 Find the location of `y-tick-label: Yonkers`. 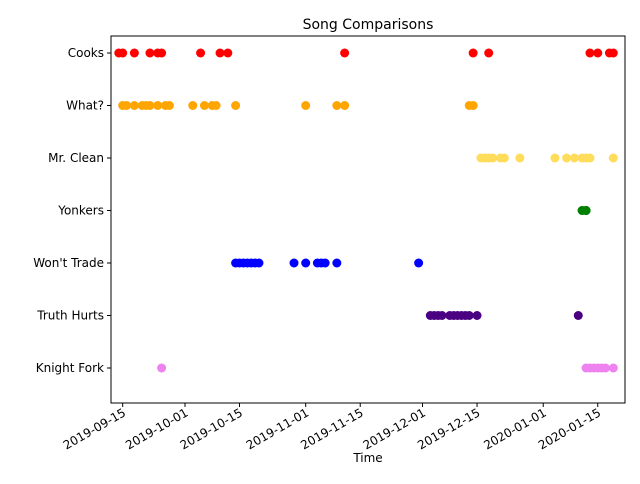

y-tick-label: Yonkers is located at coordinates (80, 211).